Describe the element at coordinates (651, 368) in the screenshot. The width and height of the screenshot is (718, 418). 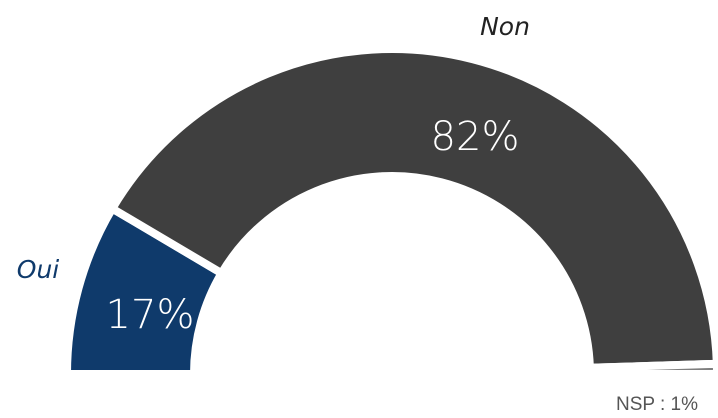
I see `slice-nsp` at that location.